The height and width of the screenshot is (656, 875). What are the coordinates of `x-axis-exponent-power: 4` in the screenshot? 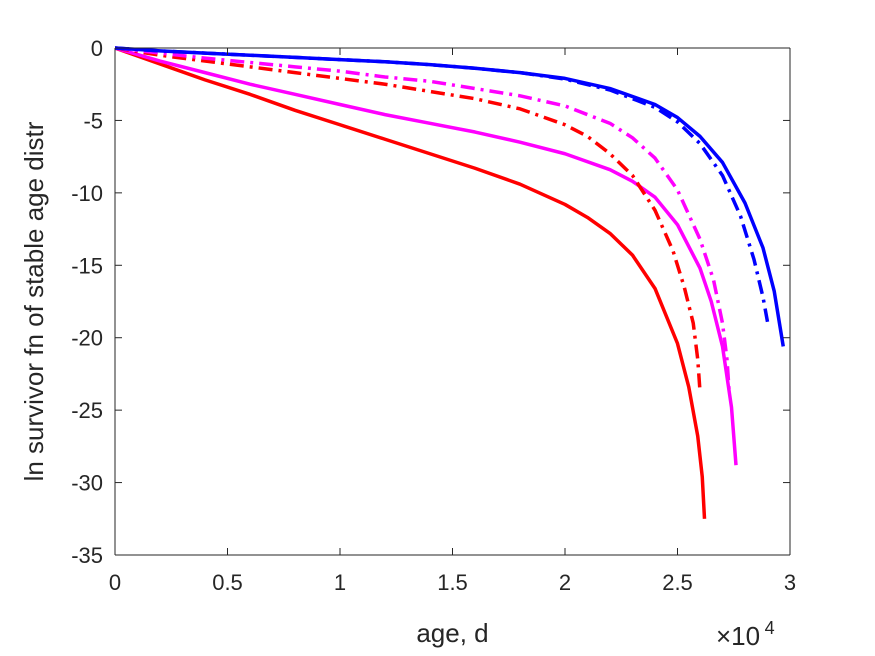 It's located at (770, 628).